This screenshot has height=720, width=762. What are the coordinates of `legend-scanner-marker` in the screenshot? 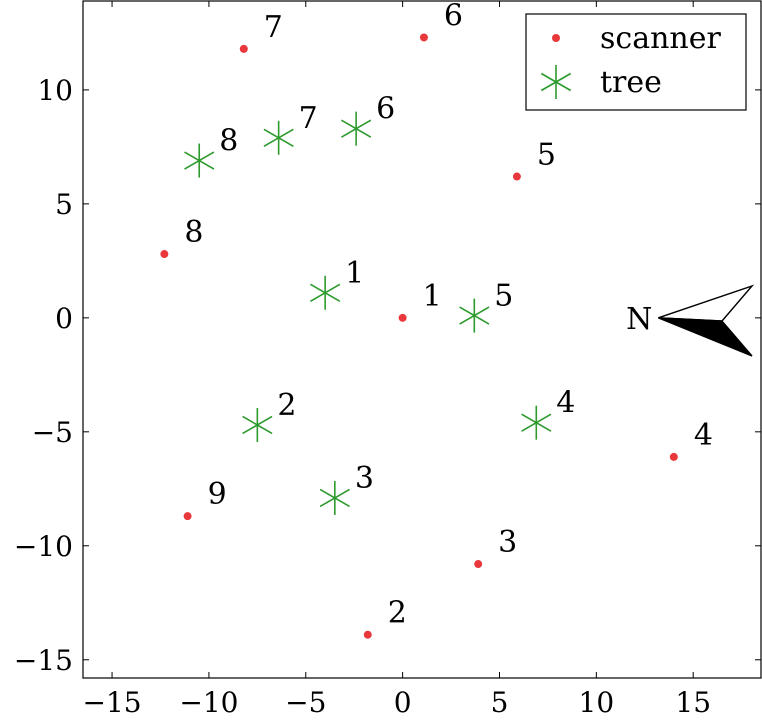 It's located at (556, 38).